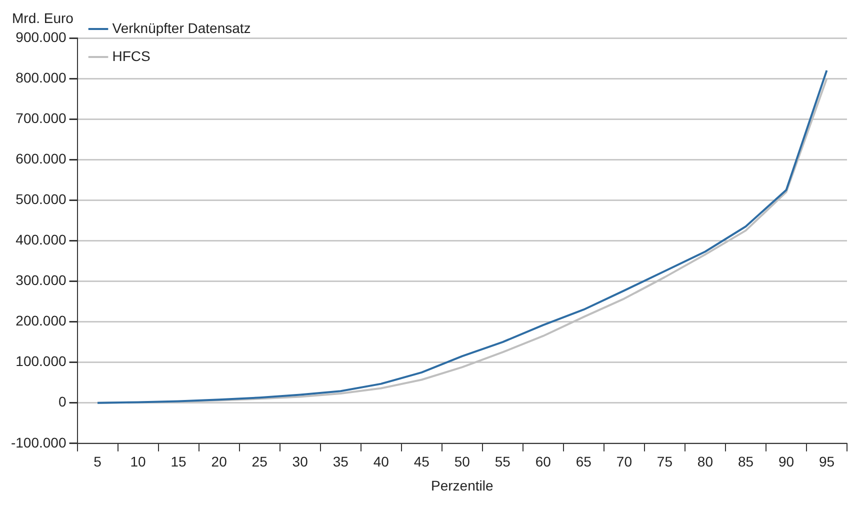  What do you see at coordinates (543, 462) in the screenshot?
I see `x-tick-label: 60` at bounding box center [543, 462].